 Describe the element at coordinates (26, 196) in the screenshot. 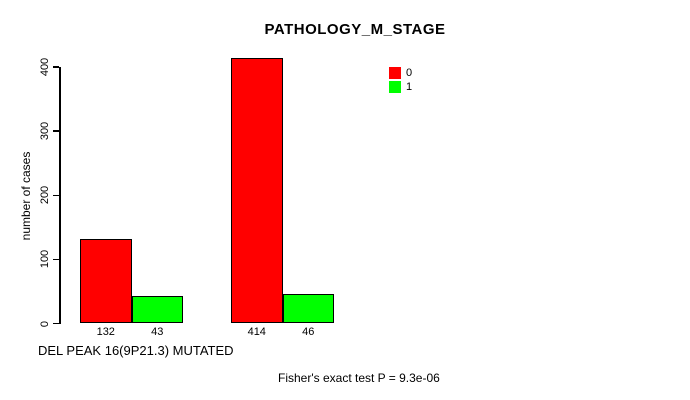

I see `y-axis-label: number of cases` at that location.